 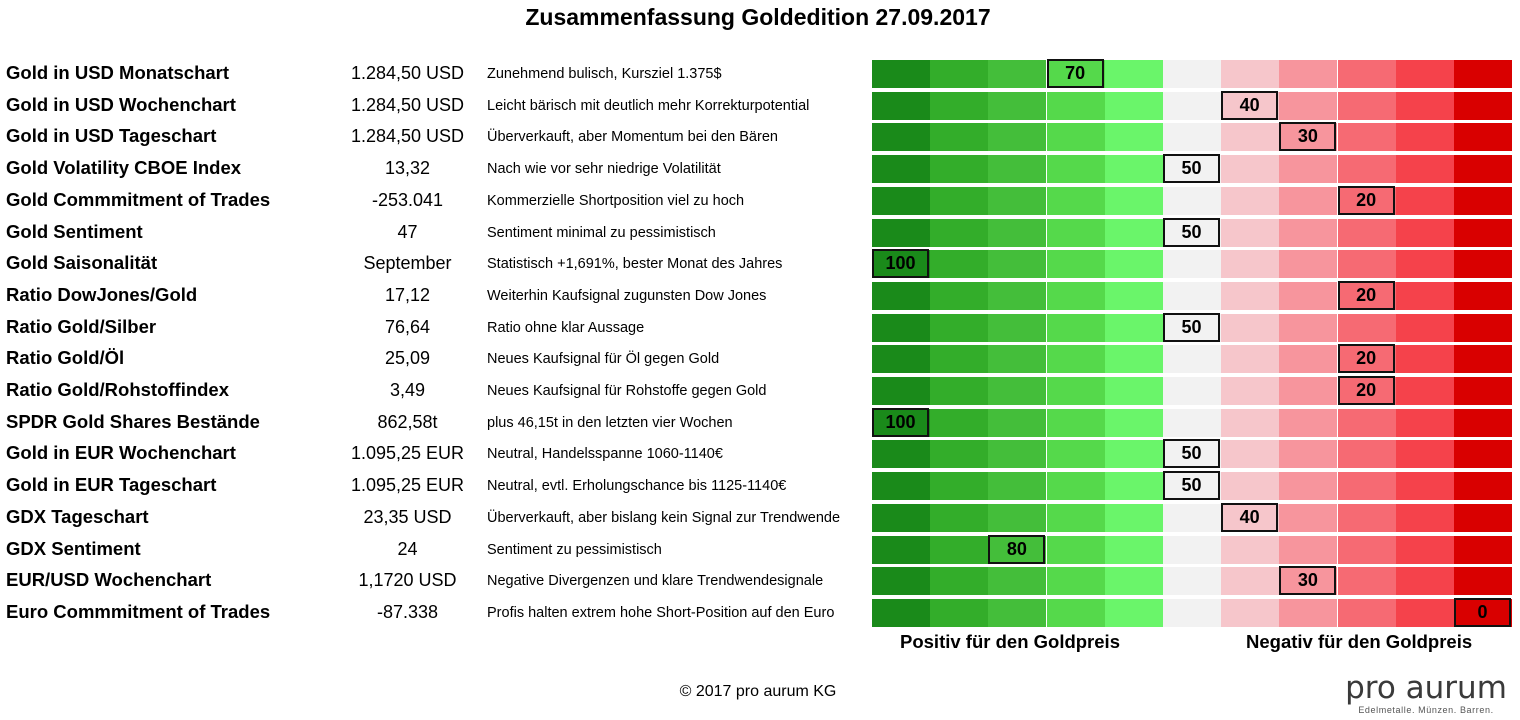 What do you see at coordinates (758, 691) in the screenshot?
I see `copyright-notice: © 2017 pro aurum KG` at bounding box center [758, 691].